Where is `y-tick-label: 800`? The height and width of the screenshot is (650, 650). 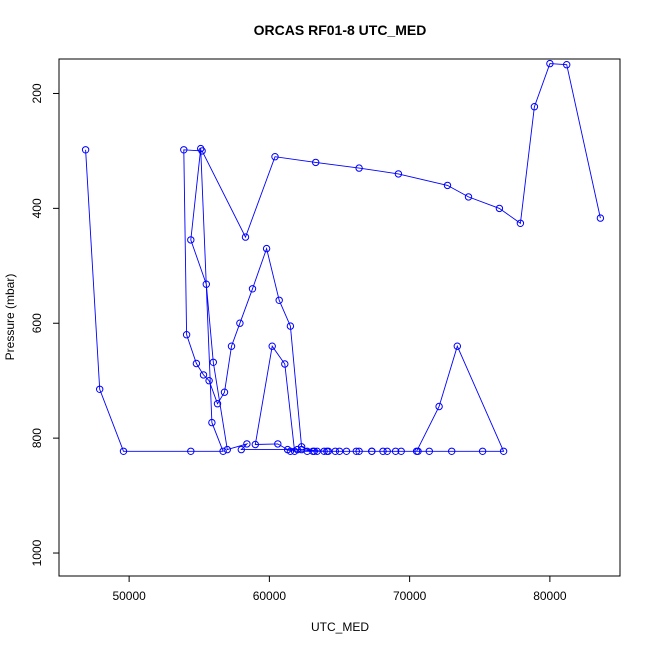 y-tick-label: 800 is located at coordinates (37, 438).